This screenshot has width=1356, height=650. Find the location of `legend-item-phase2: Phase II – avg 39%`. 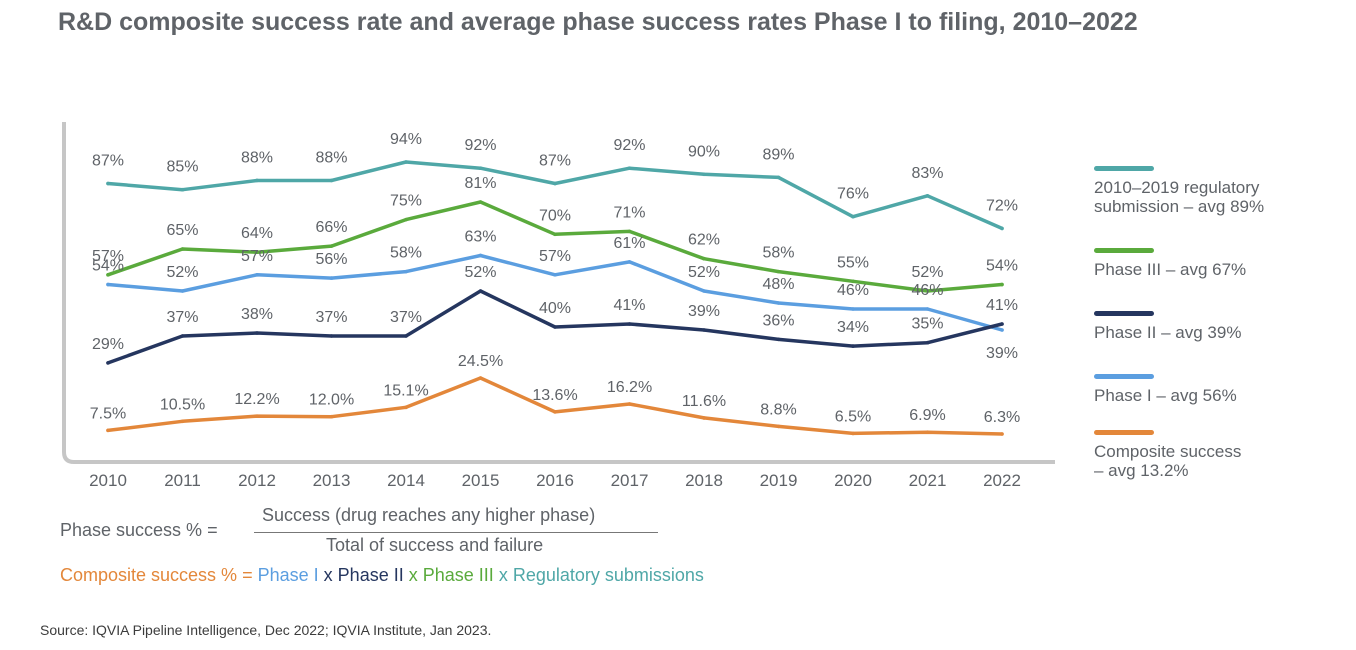

legend-item-phase2: Phase II – avg 39% is located at coordinates (1167, 326).